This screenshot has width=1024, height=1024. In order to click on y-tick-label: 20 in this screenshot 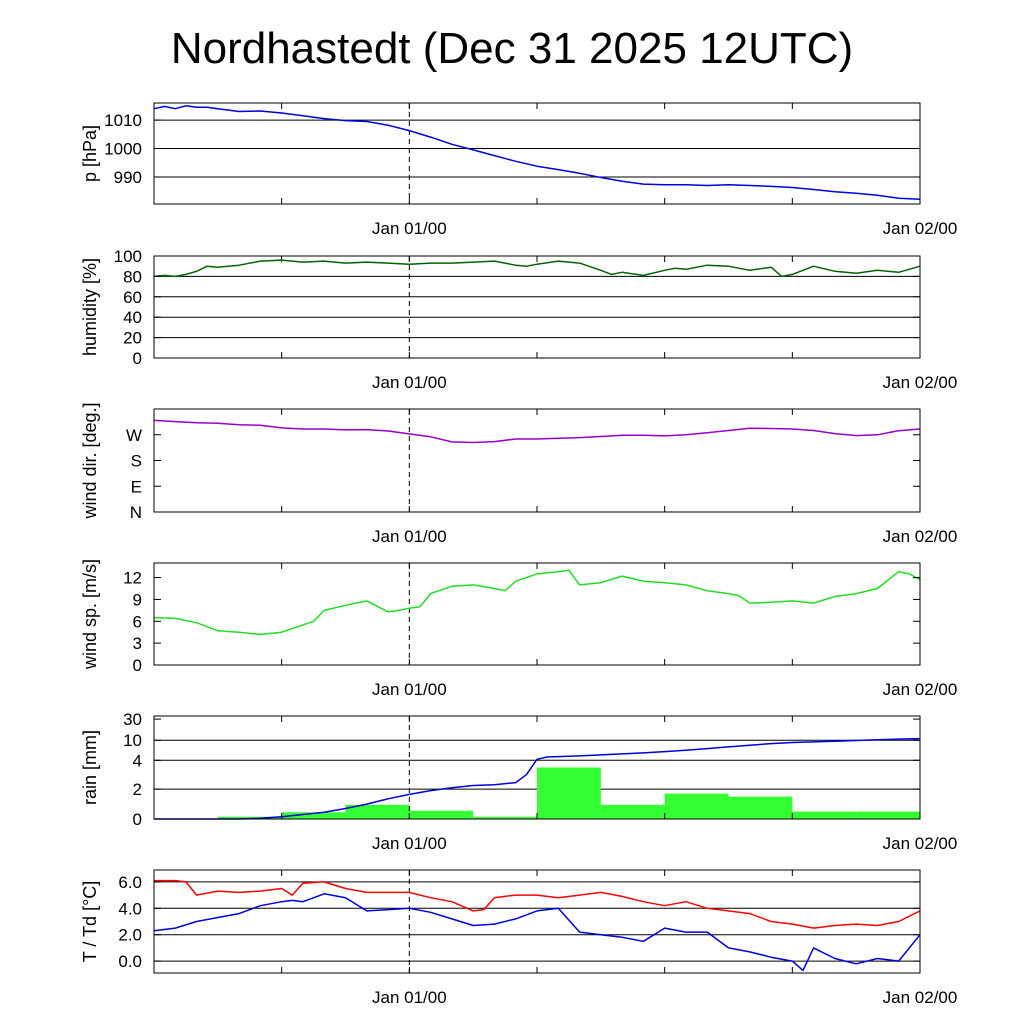, I will do `click(132, 338)`.